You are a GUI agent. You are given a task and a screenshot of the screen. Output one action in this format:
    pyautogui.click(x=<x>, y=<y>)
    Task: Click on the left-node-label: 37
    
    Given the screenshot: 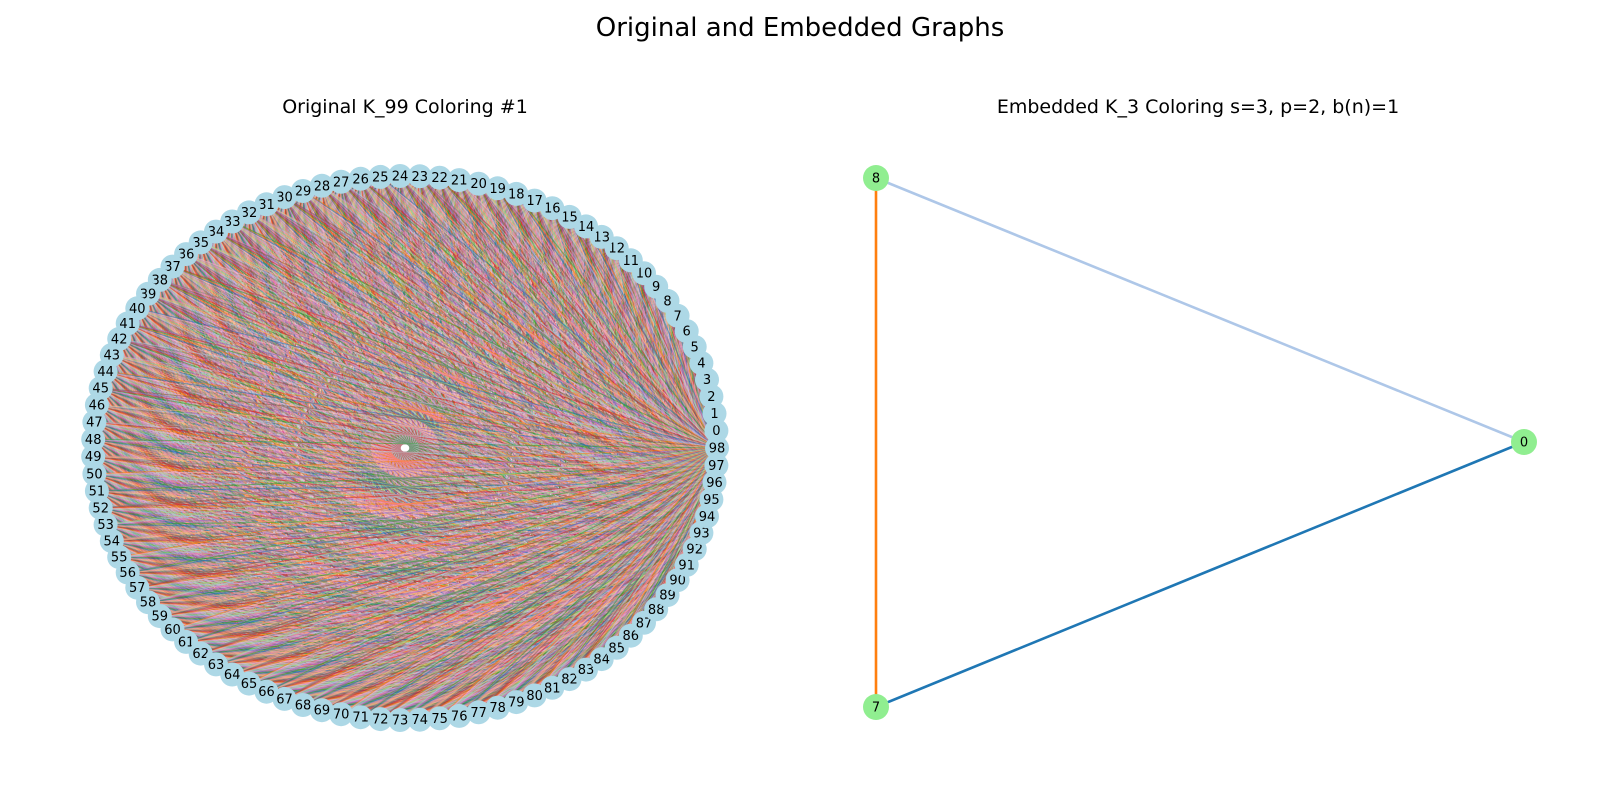 What is the action you would take?
    pyautogui.click(x=172, y=267)
    